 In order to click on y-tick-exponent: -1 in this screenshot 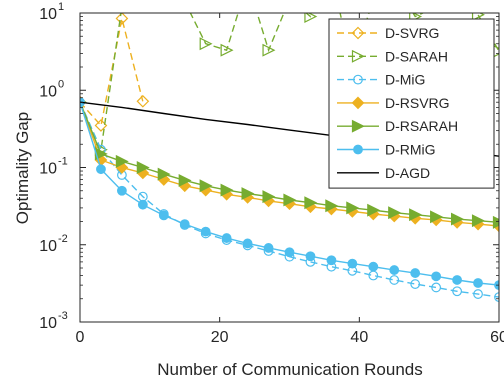, I will do `click(63, 162)`.